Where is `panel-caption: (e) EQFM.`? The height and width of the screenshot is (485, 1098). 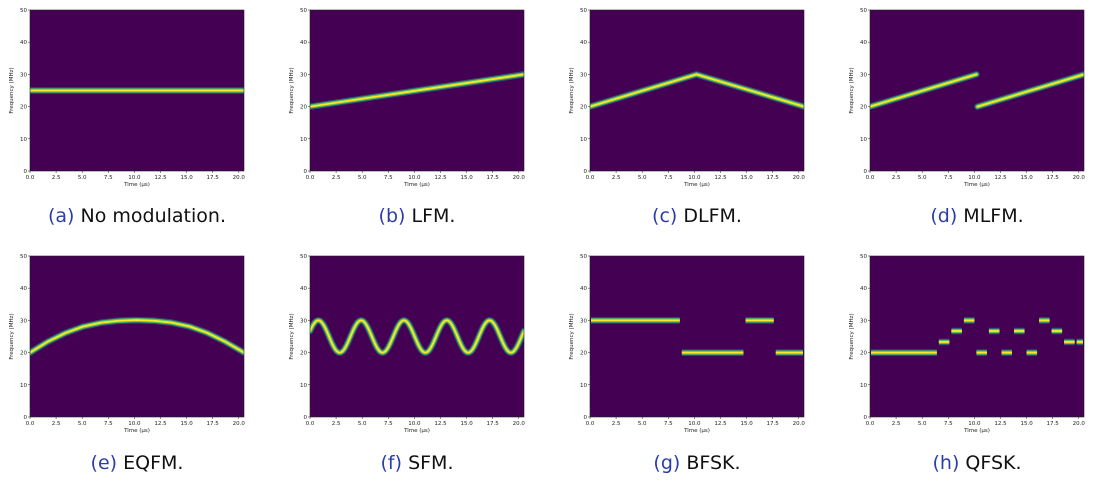
panel-caption: (e) EQFM. is located at coordinates (137, 463).